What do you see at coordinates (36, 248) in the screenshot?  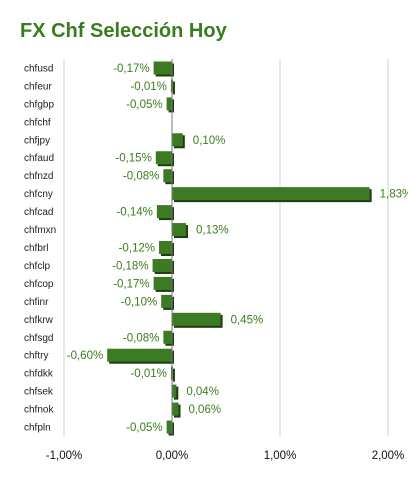 I see `category-label: chfbrl` at bounding box center [36, 248].